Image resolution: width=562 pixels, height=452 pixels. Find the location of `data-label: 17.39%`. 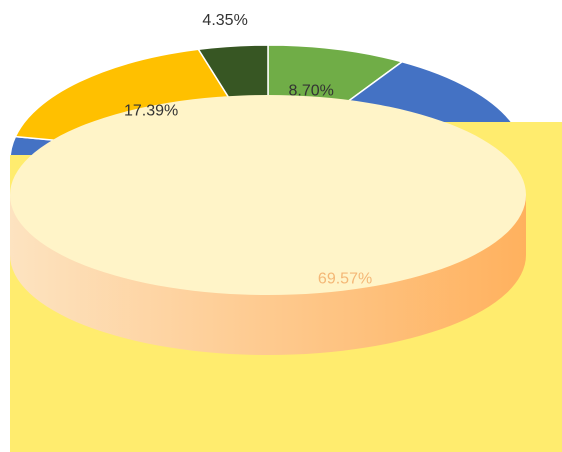

data-label: 17.39% is located at coordinates (151, 111).